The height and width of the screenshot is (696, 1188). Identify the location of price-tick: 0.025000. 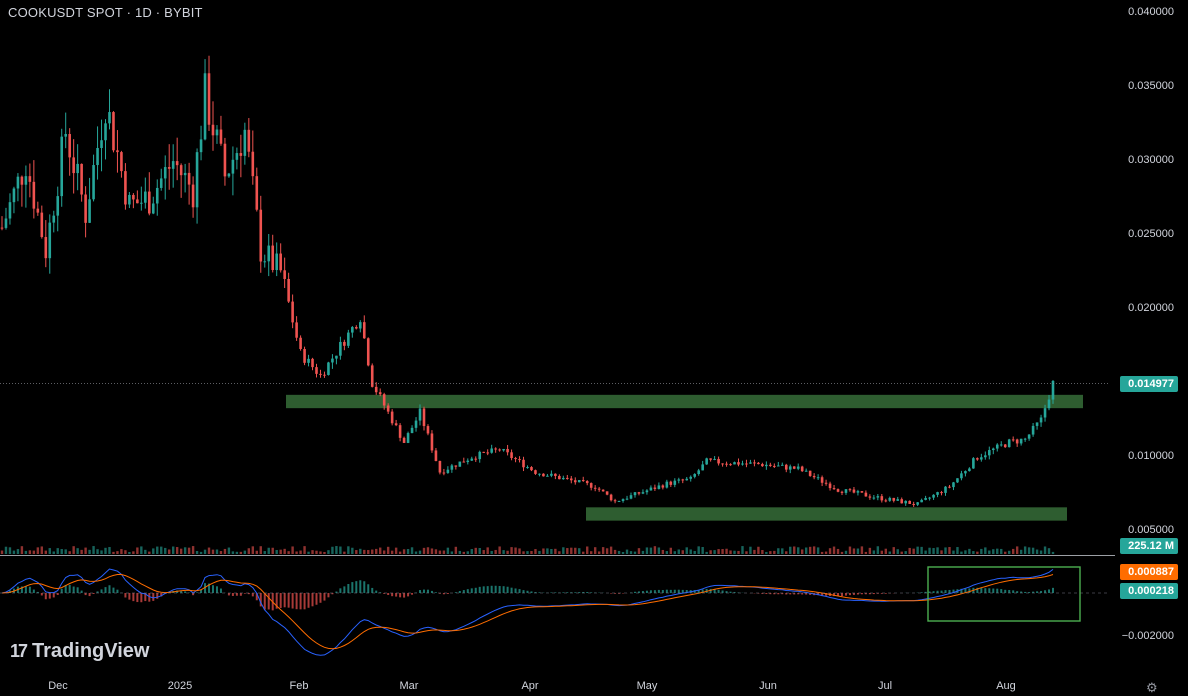
(1151, 234).